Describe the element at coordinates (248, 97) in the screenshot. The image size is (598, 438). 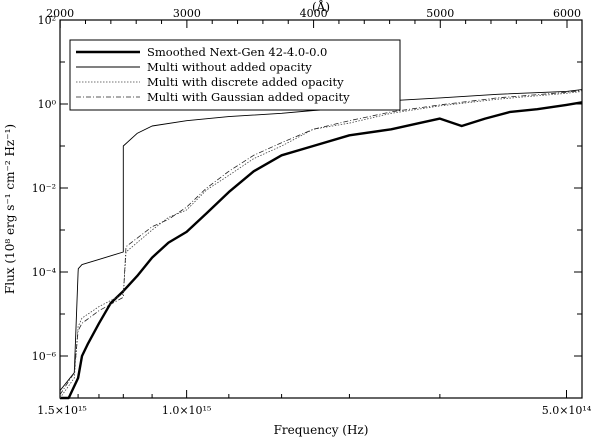
I see `legend-label: Multi with Gaussian added opacity` at that location.